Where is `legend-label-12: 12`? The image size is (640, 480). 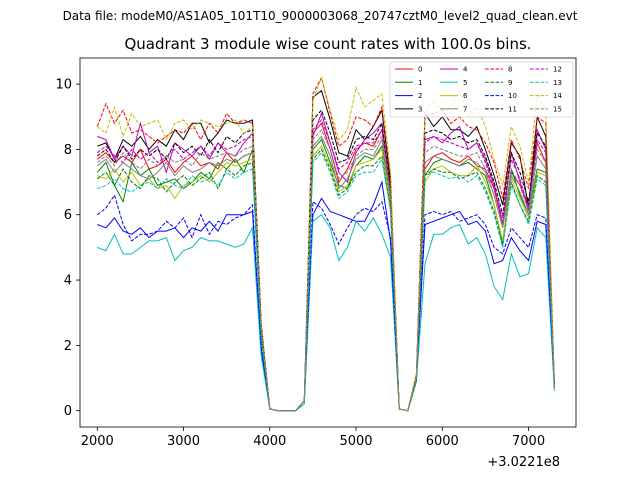
legend-label-12: 12 is located at coordinates (557, 70).